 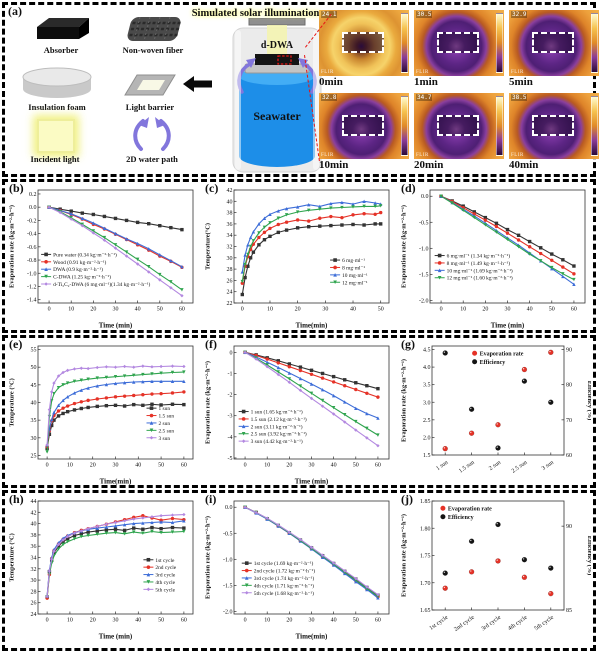 I want to click on svg-text: Temperature (°C), so click(x=12, y=402).